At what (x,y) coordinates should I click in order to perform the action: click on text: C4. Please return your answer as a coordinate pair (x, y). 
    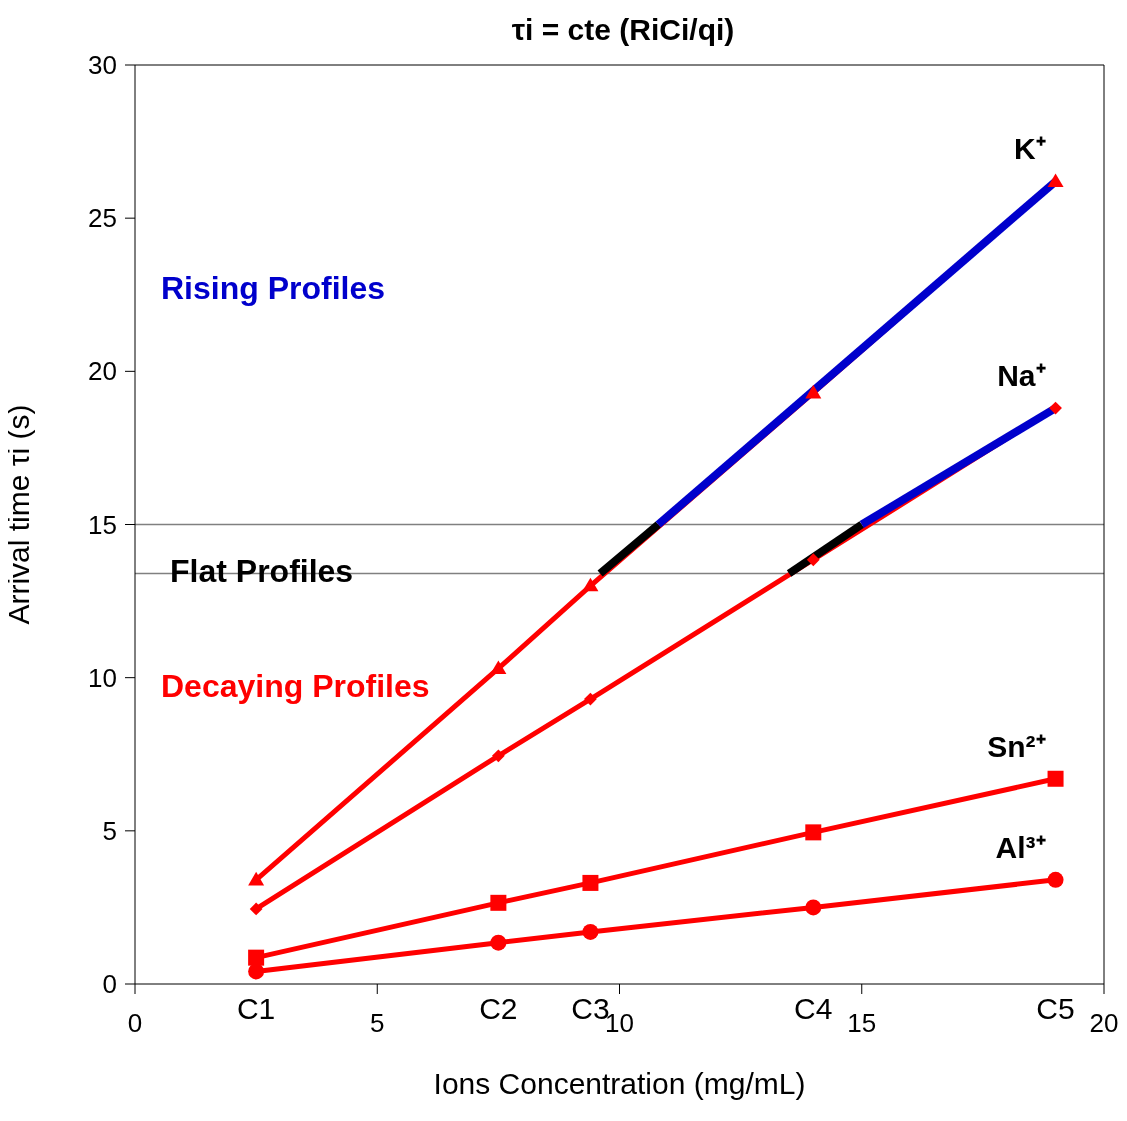
    Looking at the image, I should click on (813, 1008).